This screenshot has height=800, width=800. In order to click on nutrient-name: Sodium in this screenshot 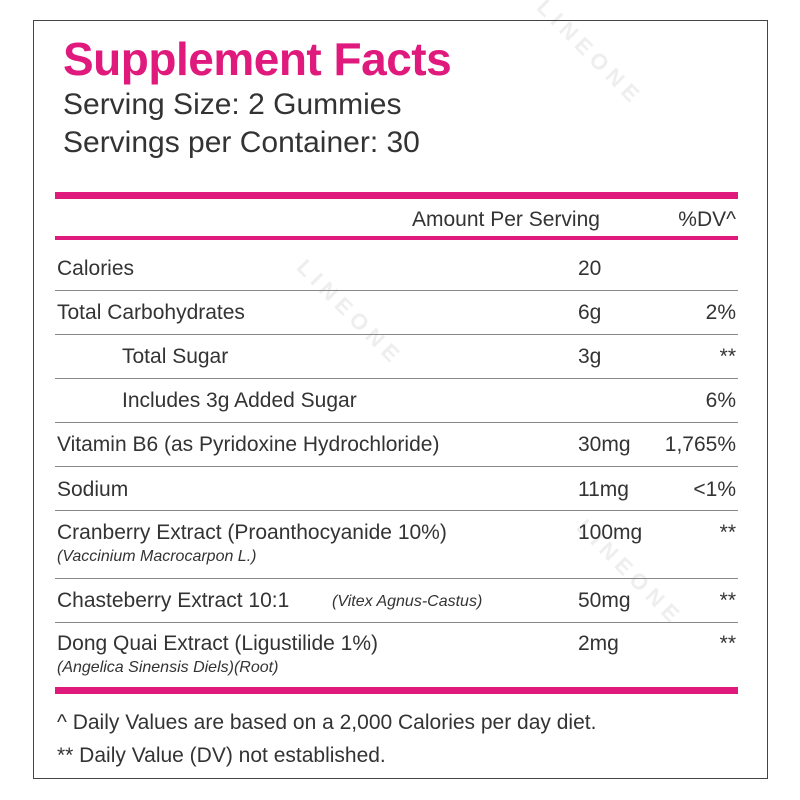, I will do `click(93, 489)`.